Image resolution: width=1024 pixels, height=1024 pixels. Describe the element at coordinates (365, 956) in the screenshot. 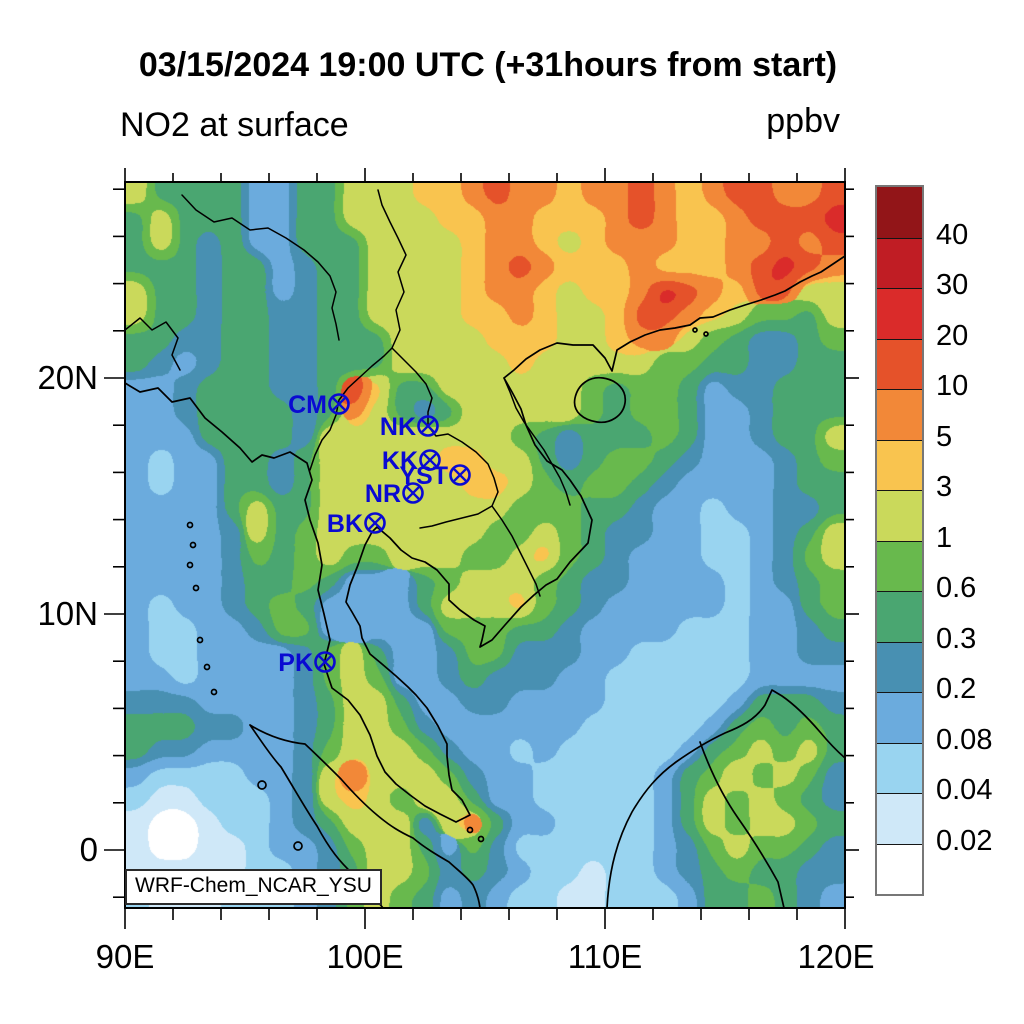

I see `x-axis-label: 100E` at that location.